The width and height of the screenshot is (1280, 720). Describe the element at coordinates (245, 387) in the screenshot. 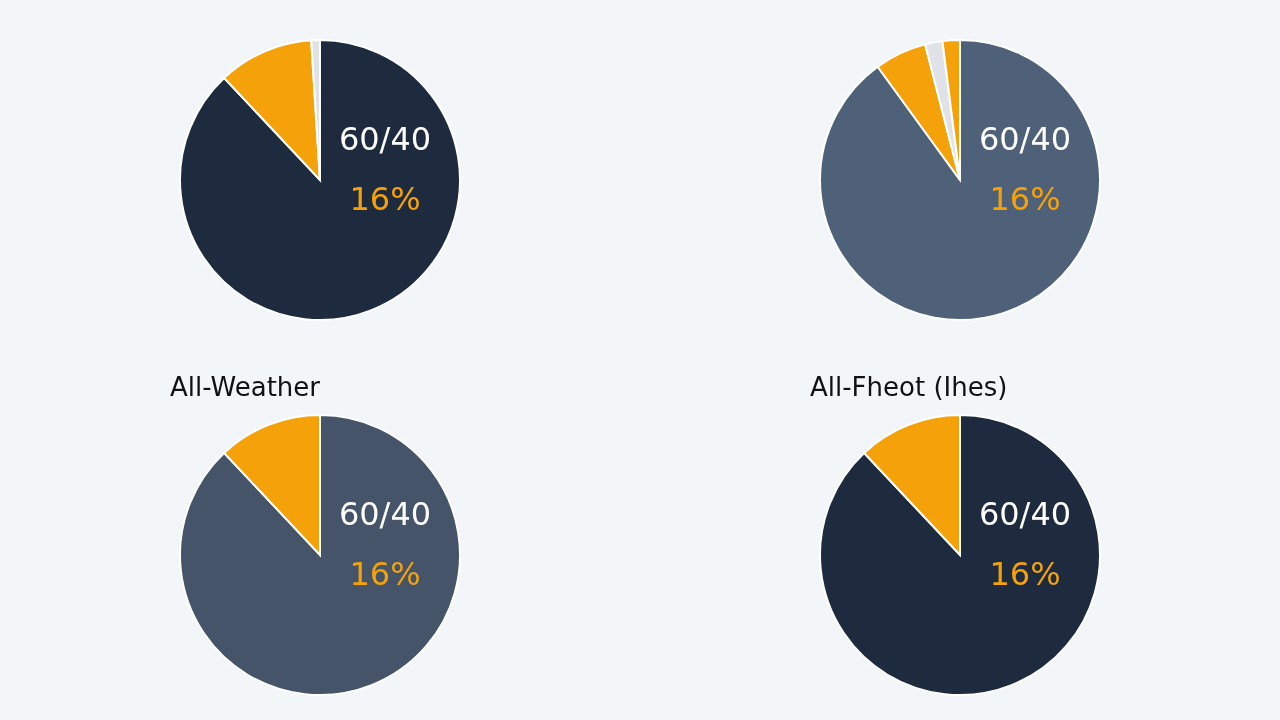

I see `chart-title: All-Weather` at that location.